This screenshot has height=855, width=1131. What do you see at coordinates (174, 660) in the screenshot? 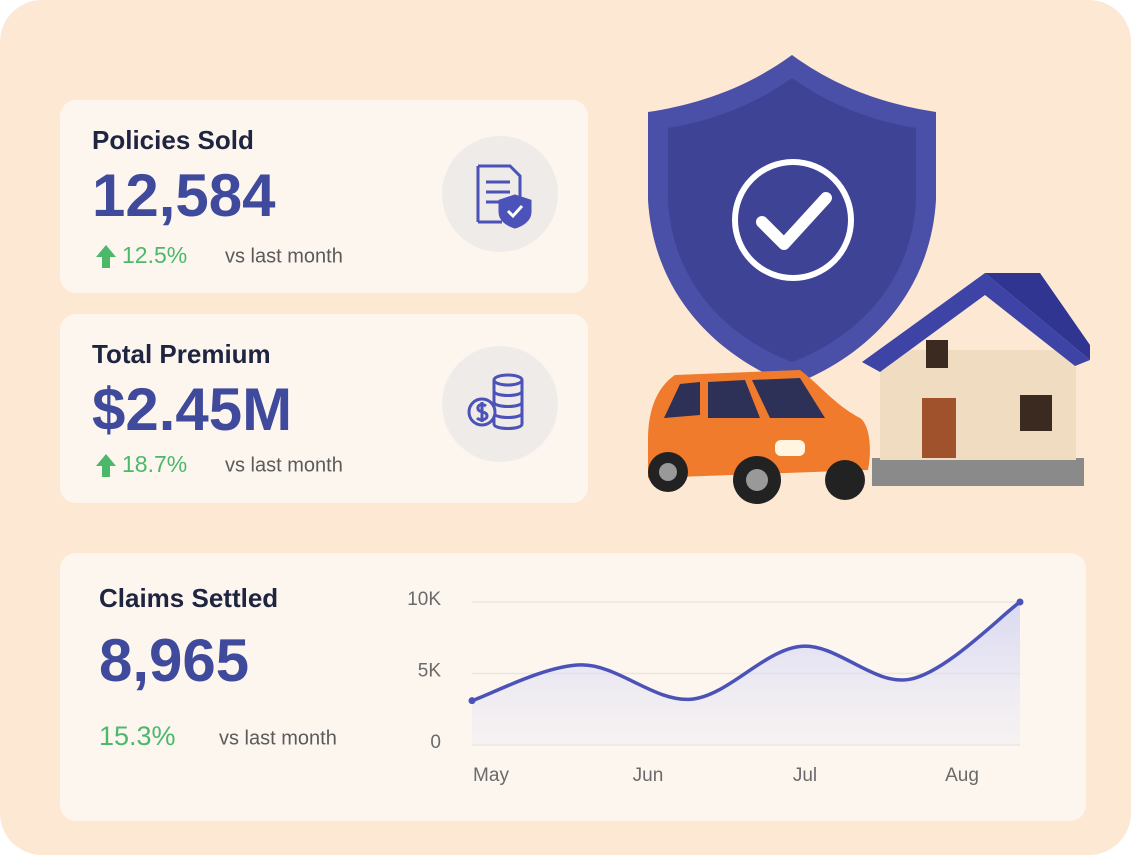
I see `card-value: 8,965` at bounding box center [174, 660].